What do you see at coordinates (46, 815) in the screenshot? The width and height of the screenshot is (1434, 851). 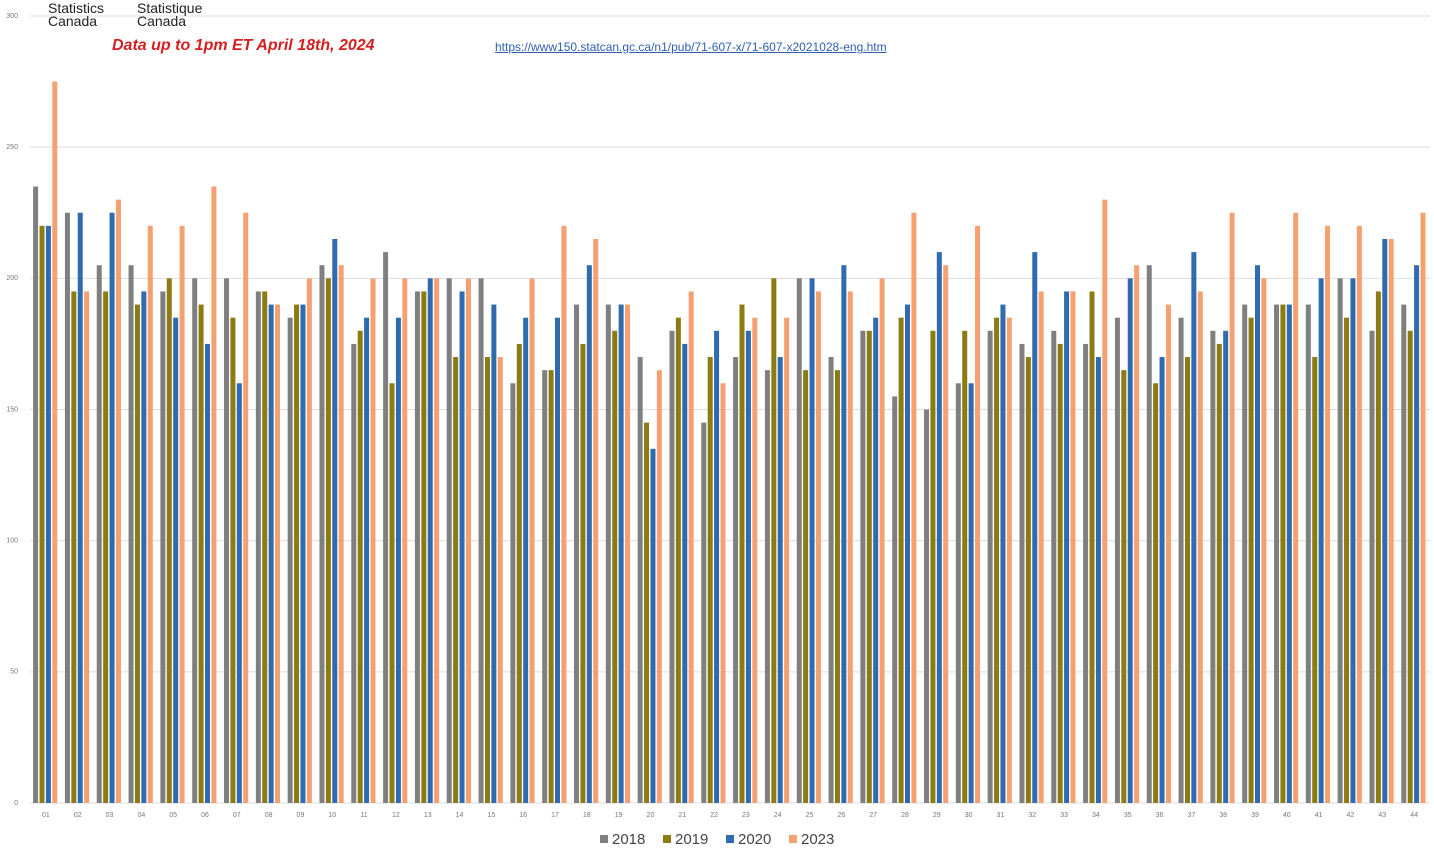 I see `x-tick-label: 01` at bounding box center [46, 815].